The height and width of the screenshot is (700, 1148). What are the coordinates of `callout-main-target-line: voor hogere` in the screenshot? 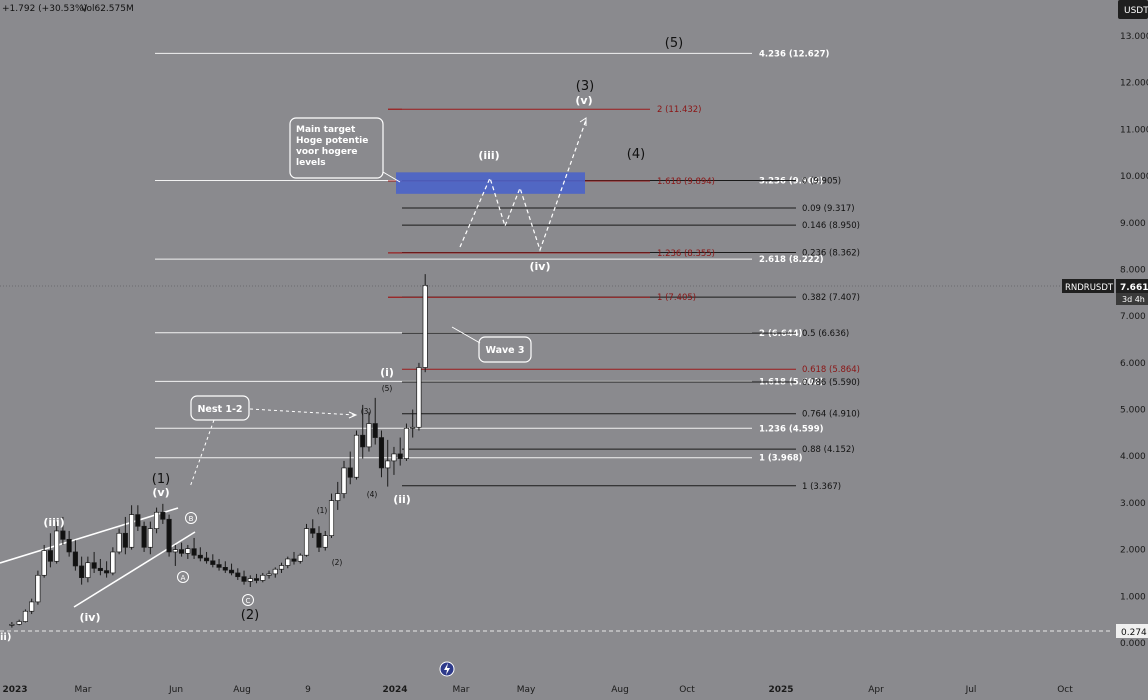 It's located at (326, 152).